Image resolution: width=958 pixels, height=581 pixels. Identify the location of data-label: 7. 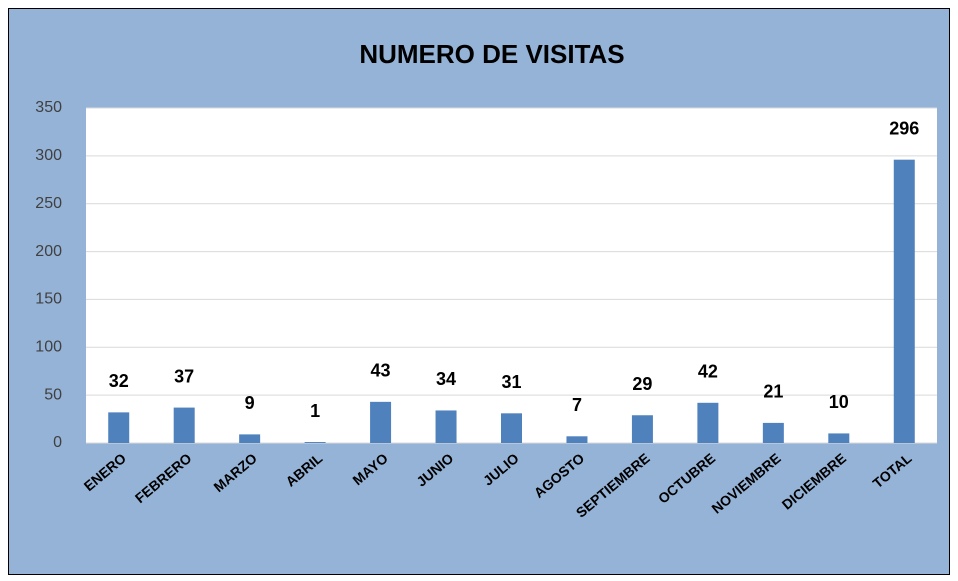
(577, 405).